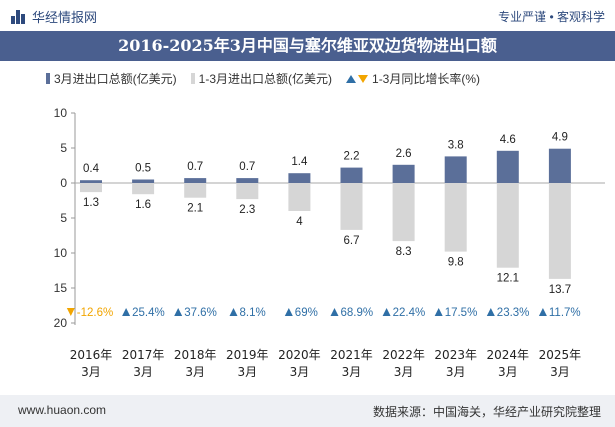 This screenshot has height=427, width=615. Describe the element at coordinates (363, 78) in the screenshot. I see `legend-triangle-down-icon` at that location.